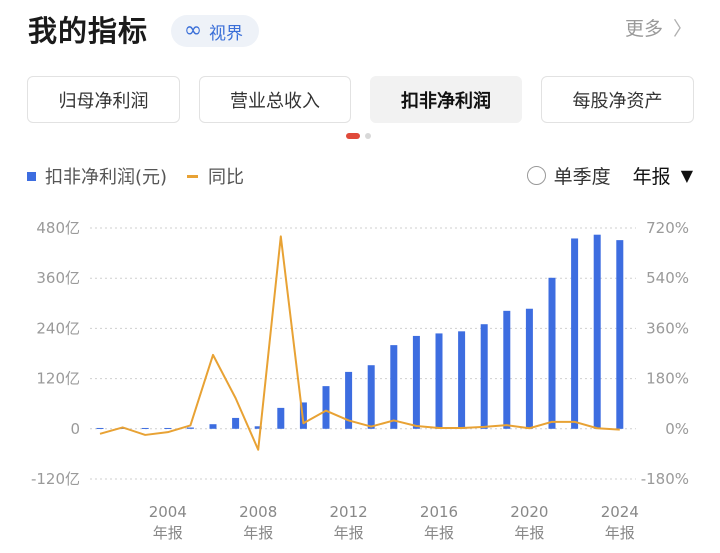  I want to click on tab-deducted-net-profit: 扣非净利润, so click(446, 99).